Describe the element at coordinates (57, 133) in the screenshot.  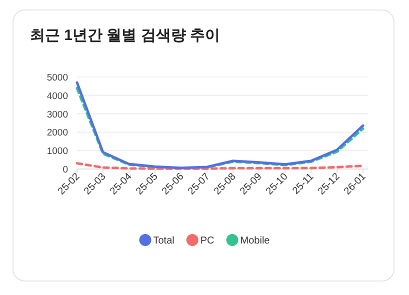
I see `y-tick-label: 2000` at that location.